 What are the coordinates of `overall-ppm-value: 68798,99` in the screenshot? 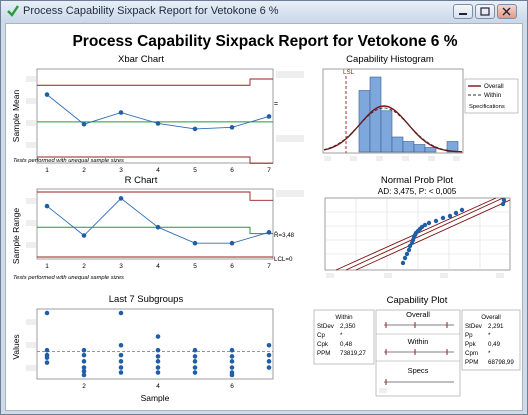 It's located at (501, 362).